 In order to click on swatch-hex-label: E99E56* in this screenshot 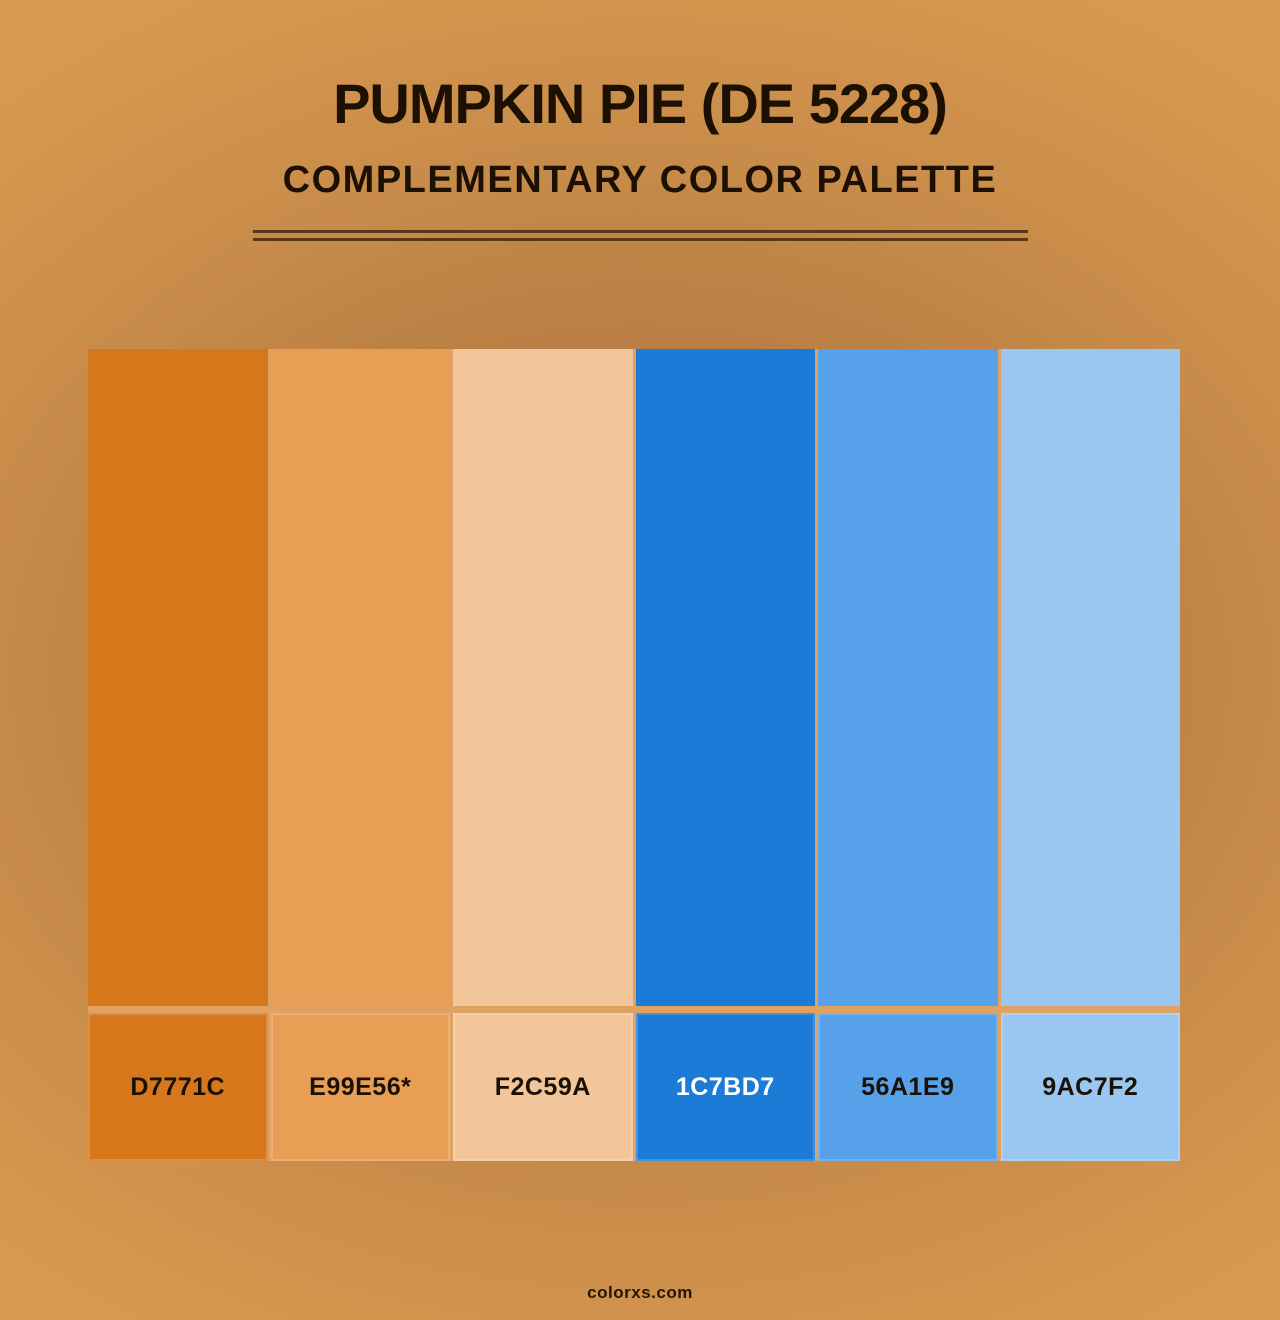, I will do `click(360, 1086)`.